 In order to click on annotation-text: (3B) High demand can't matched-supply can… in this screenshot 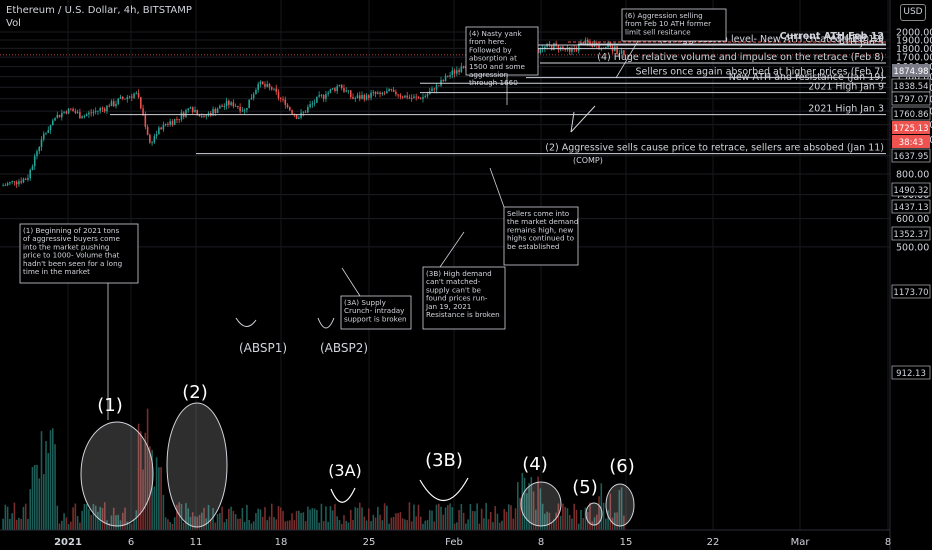, I will do `click(462, 294)`.